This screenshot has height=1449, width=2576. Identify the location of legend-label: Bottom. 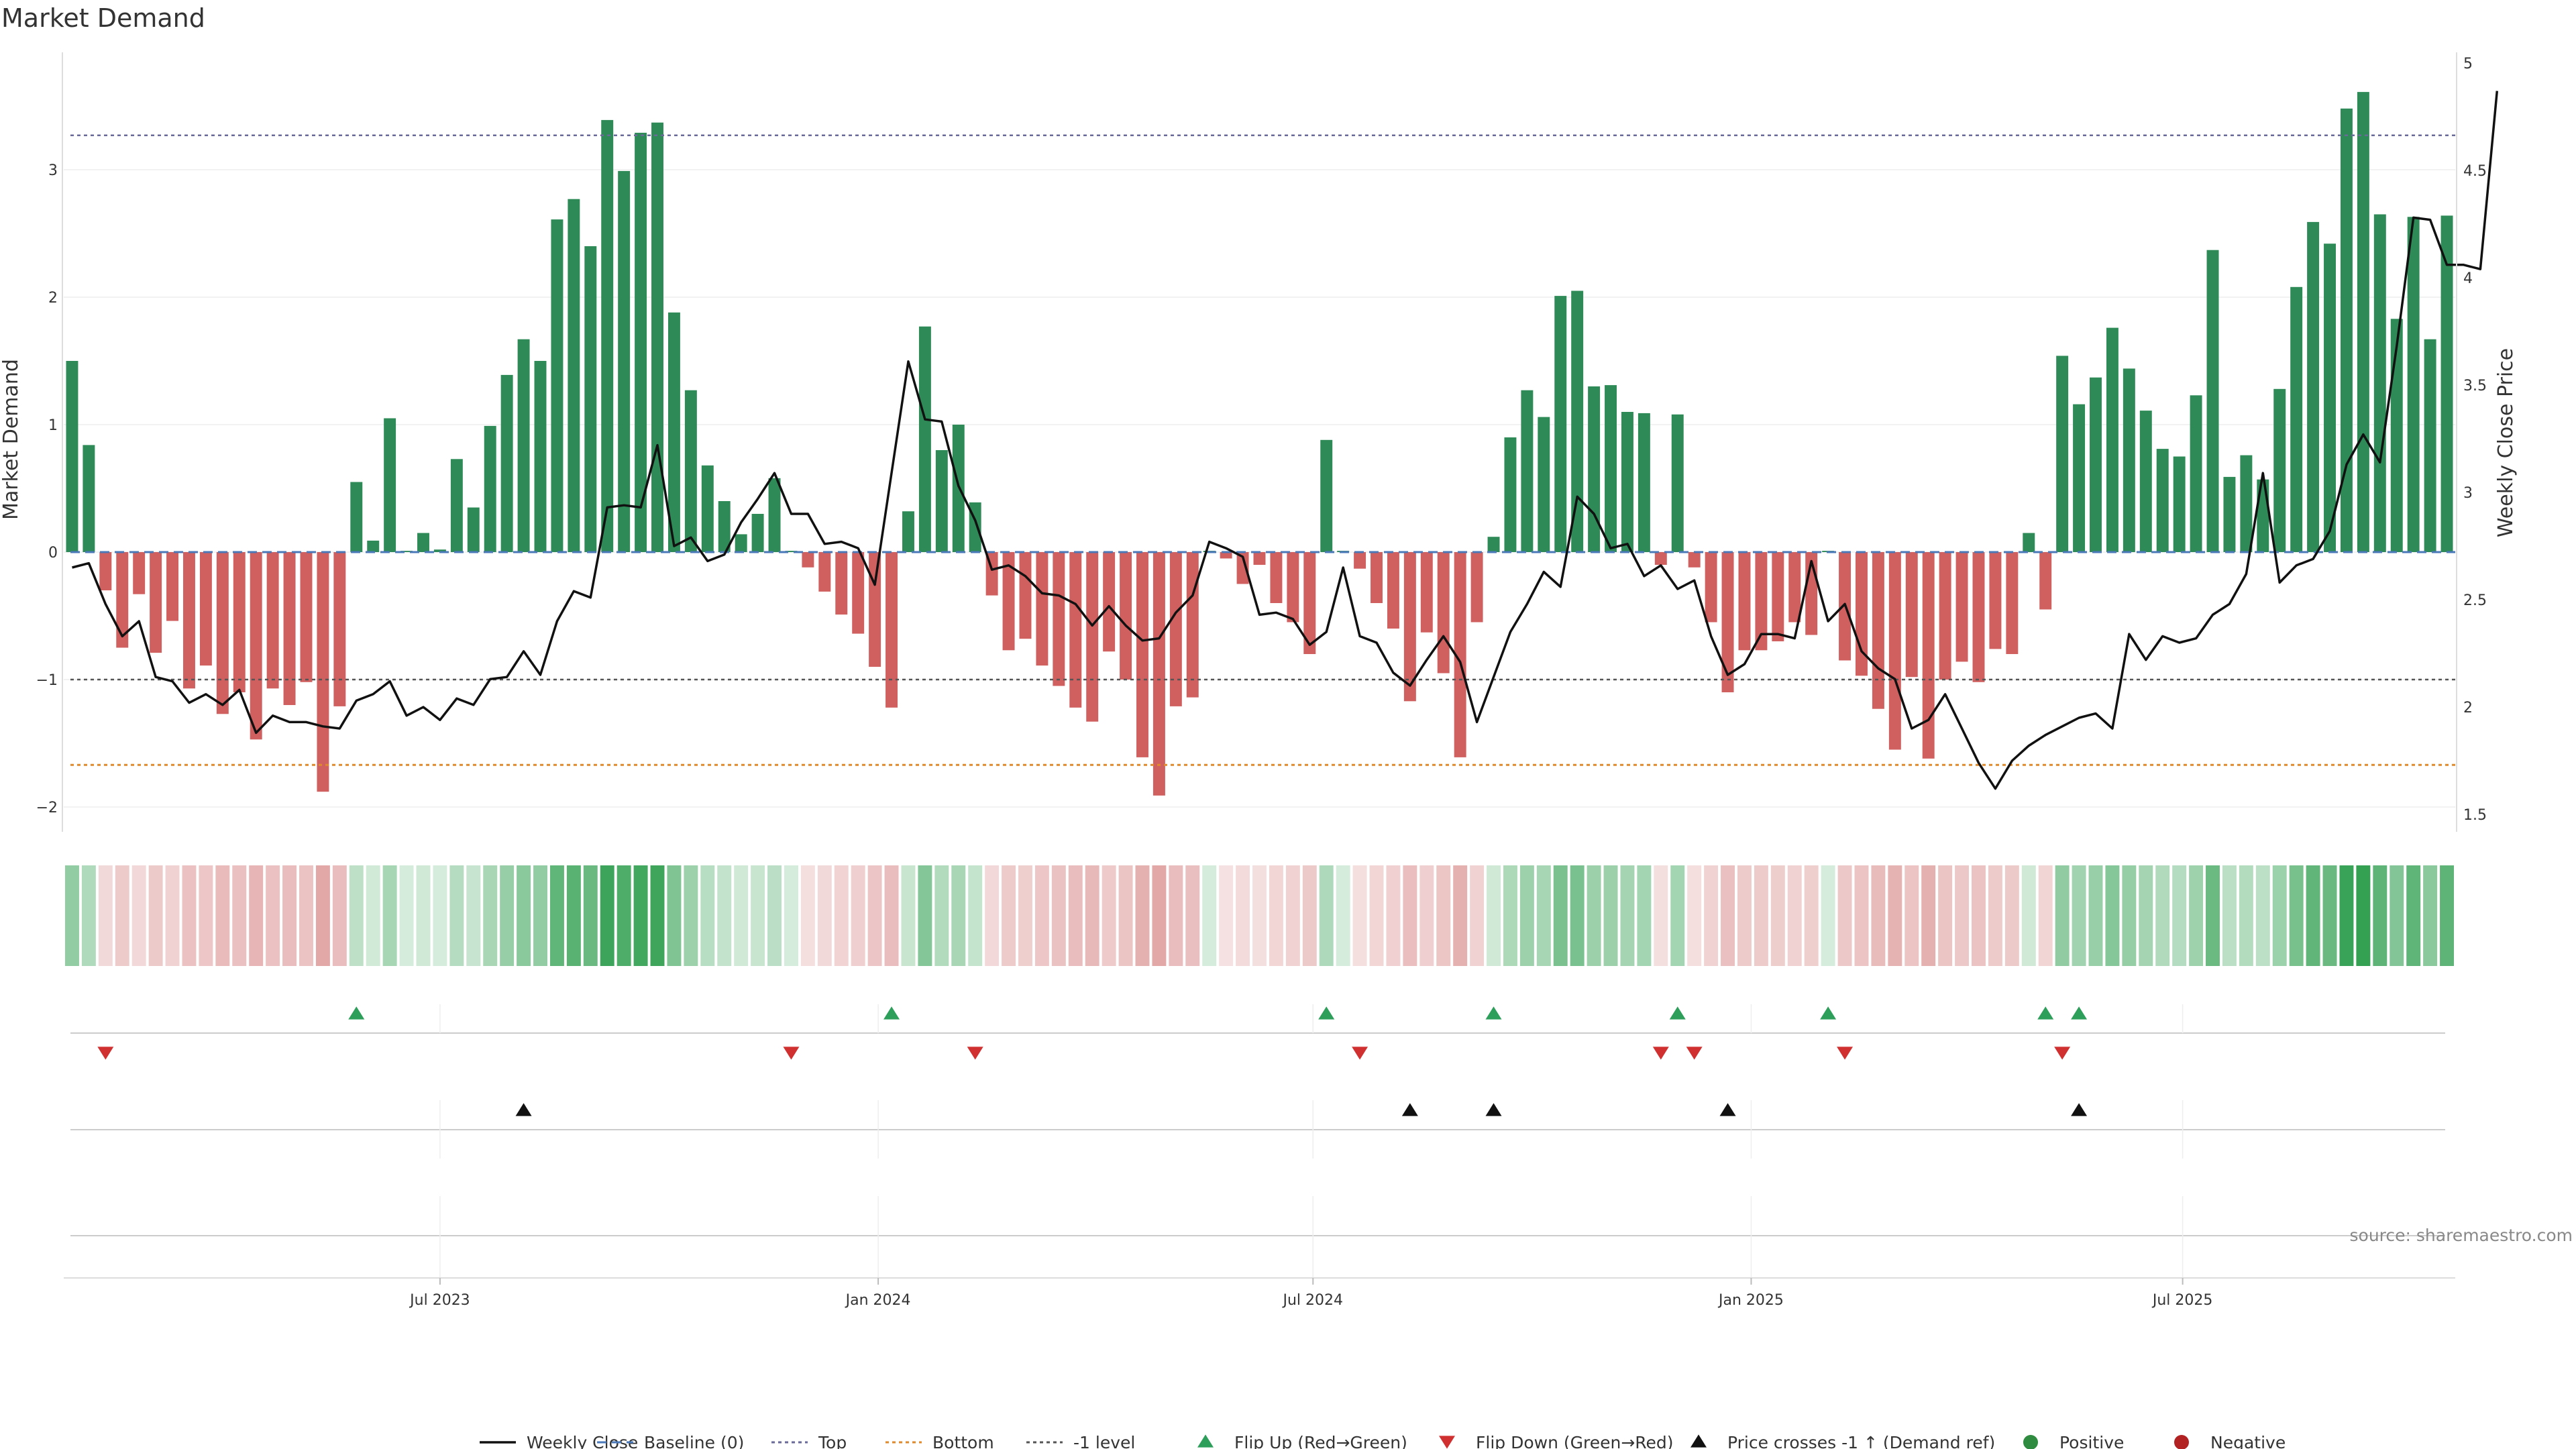
(963, 1441).